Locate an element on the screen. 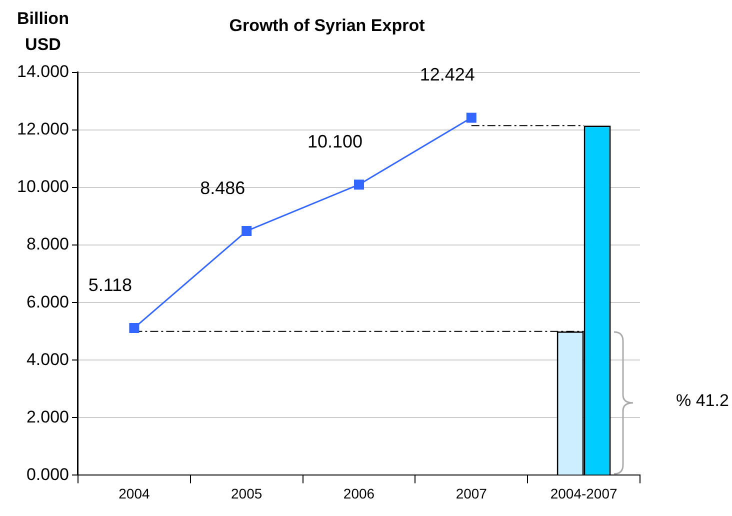 The width and height of the screenshot is (732, 516). chart-title: Growth of Syrian Exprot is located at coordinates (327, 25).